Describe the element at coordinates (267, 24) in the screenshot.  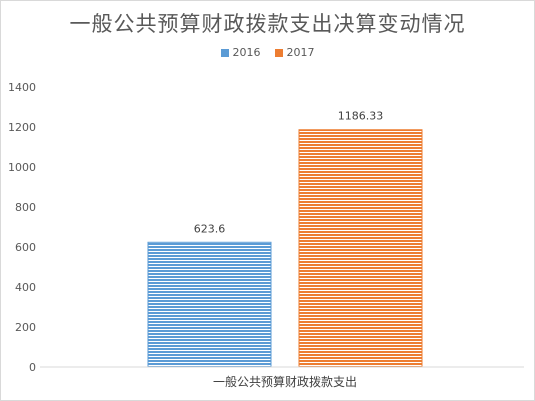
I see `chart-title: 一般公共预算财政拨款支出决算变动情况` at that location.